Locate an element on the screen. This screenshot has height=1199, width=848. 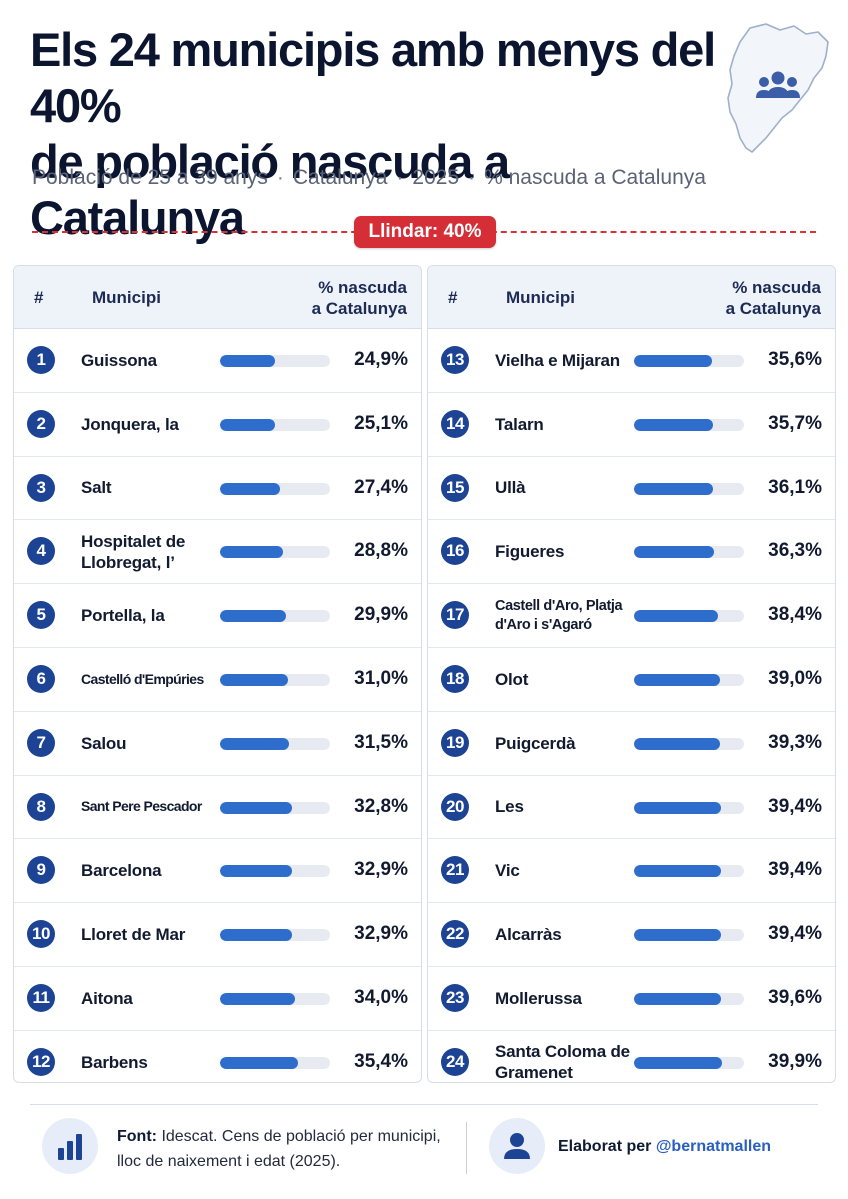
catalonia-map-people-icon is located at coordinates (778, 88).